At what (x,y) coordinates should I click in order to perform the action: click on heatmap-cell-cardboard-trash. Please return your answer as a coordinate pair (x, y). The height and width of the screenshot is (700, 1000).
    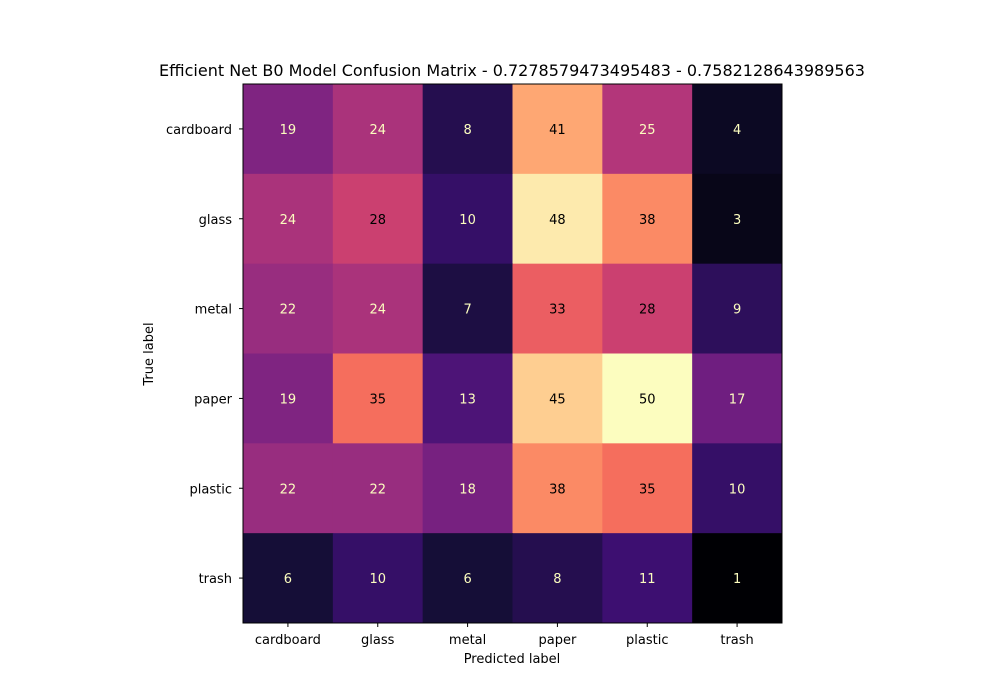
    Looking at the image, I should click on (737, 129).